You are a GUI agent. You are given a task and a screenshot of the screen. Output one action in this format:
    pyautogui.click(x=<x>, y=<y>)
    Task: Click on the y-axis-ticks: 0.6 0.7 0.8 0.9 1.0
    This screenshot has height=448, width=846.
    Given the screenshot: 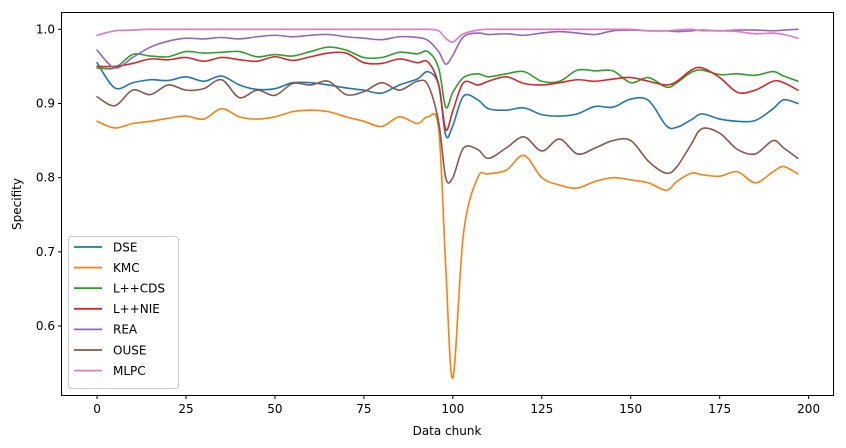 What is the action you would take?
    pyautogui.click(x=49, y=177)
    